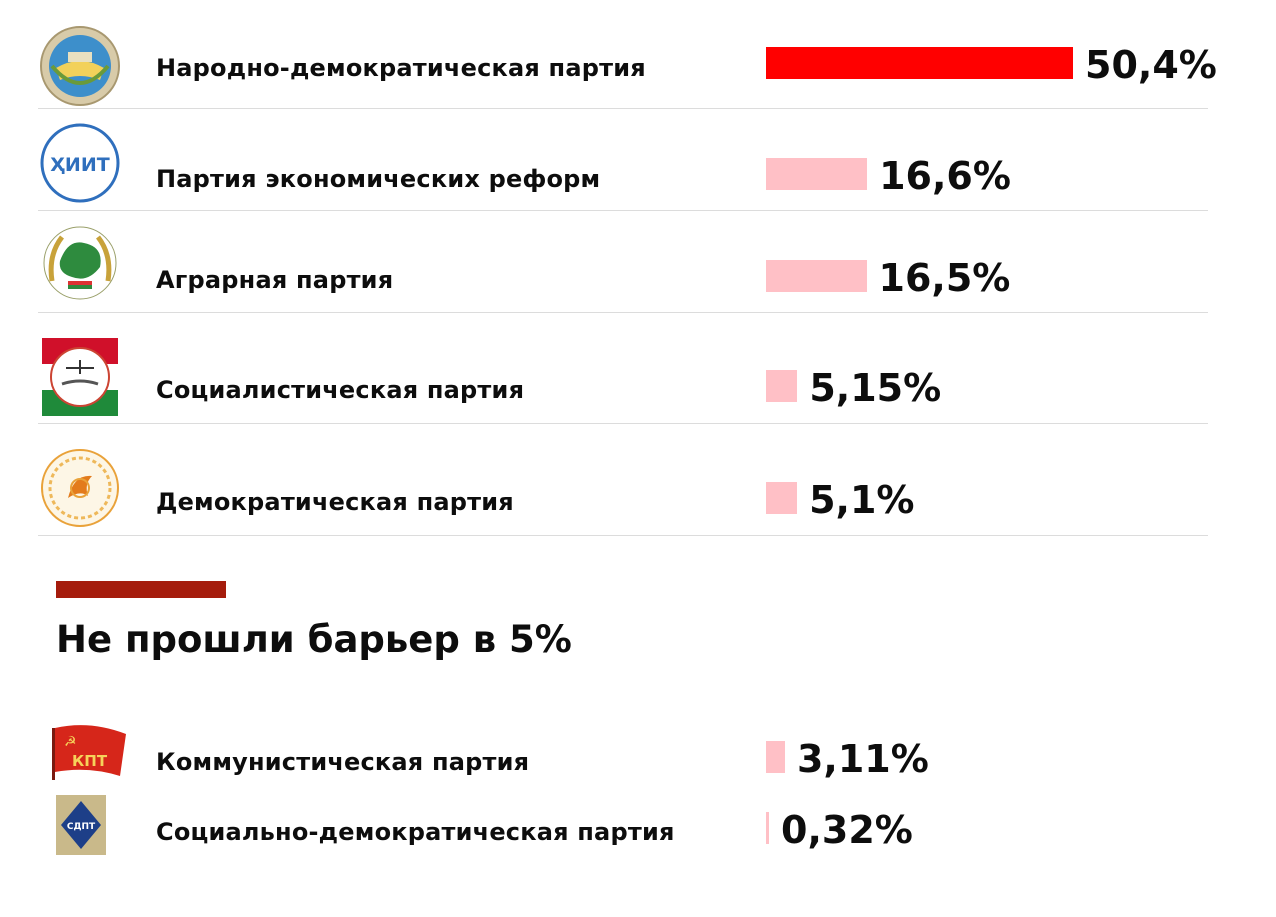  Describe the element at coordinates (862, 500) in the screenshot. I see `result-value: 5,1%` at that location.